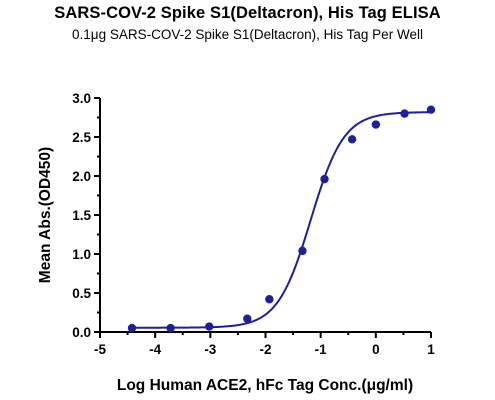 The height and width of the screenshot is (400, 495). I want to click on x-tick-label: -3, so click(210, 349).